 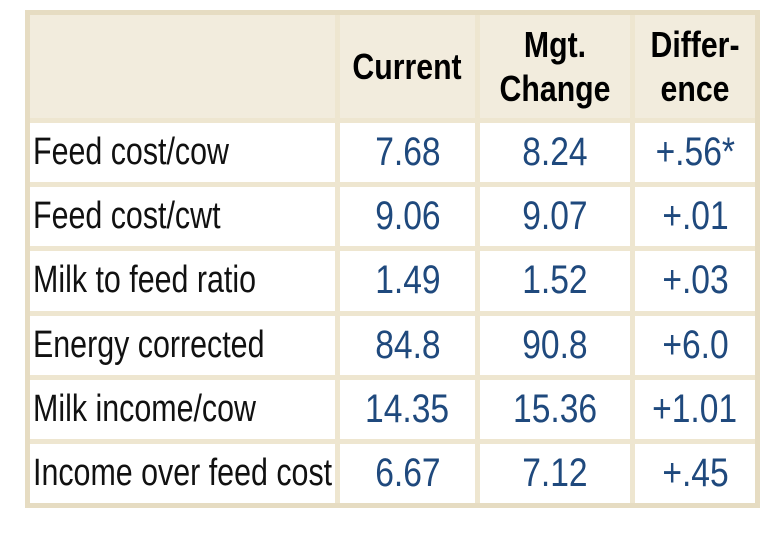 I want to click on mgt-change-value: 1.52, so click(x=555, y=281).